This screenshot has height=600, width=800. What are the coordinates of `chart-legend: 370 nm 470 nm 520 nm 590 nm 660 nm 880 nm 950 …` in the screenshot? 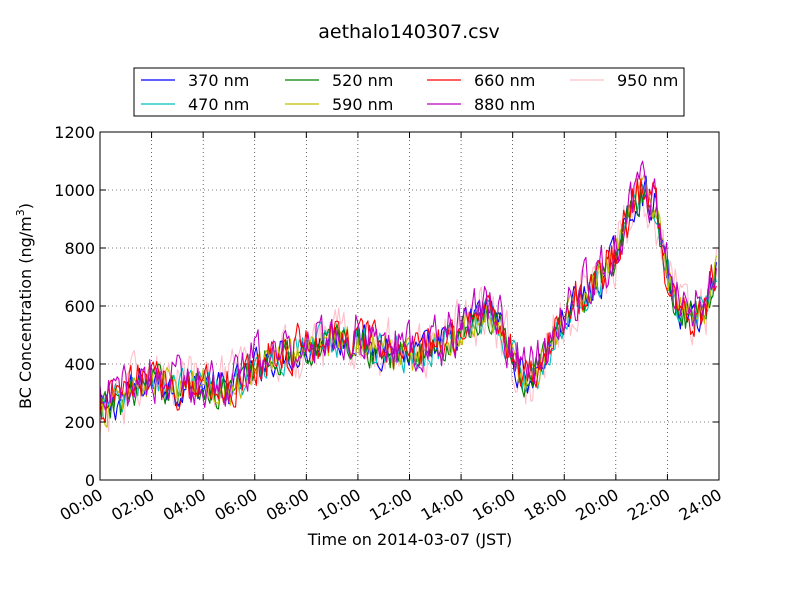 It's located at (409, 92).